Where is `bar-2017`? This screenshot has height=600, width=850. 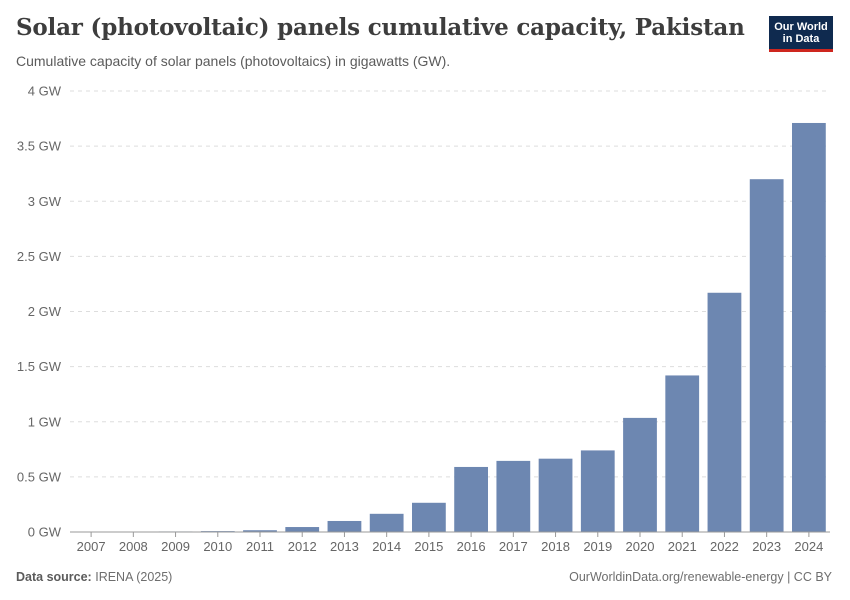 bar-2017 is located at coordinates (513, 496).